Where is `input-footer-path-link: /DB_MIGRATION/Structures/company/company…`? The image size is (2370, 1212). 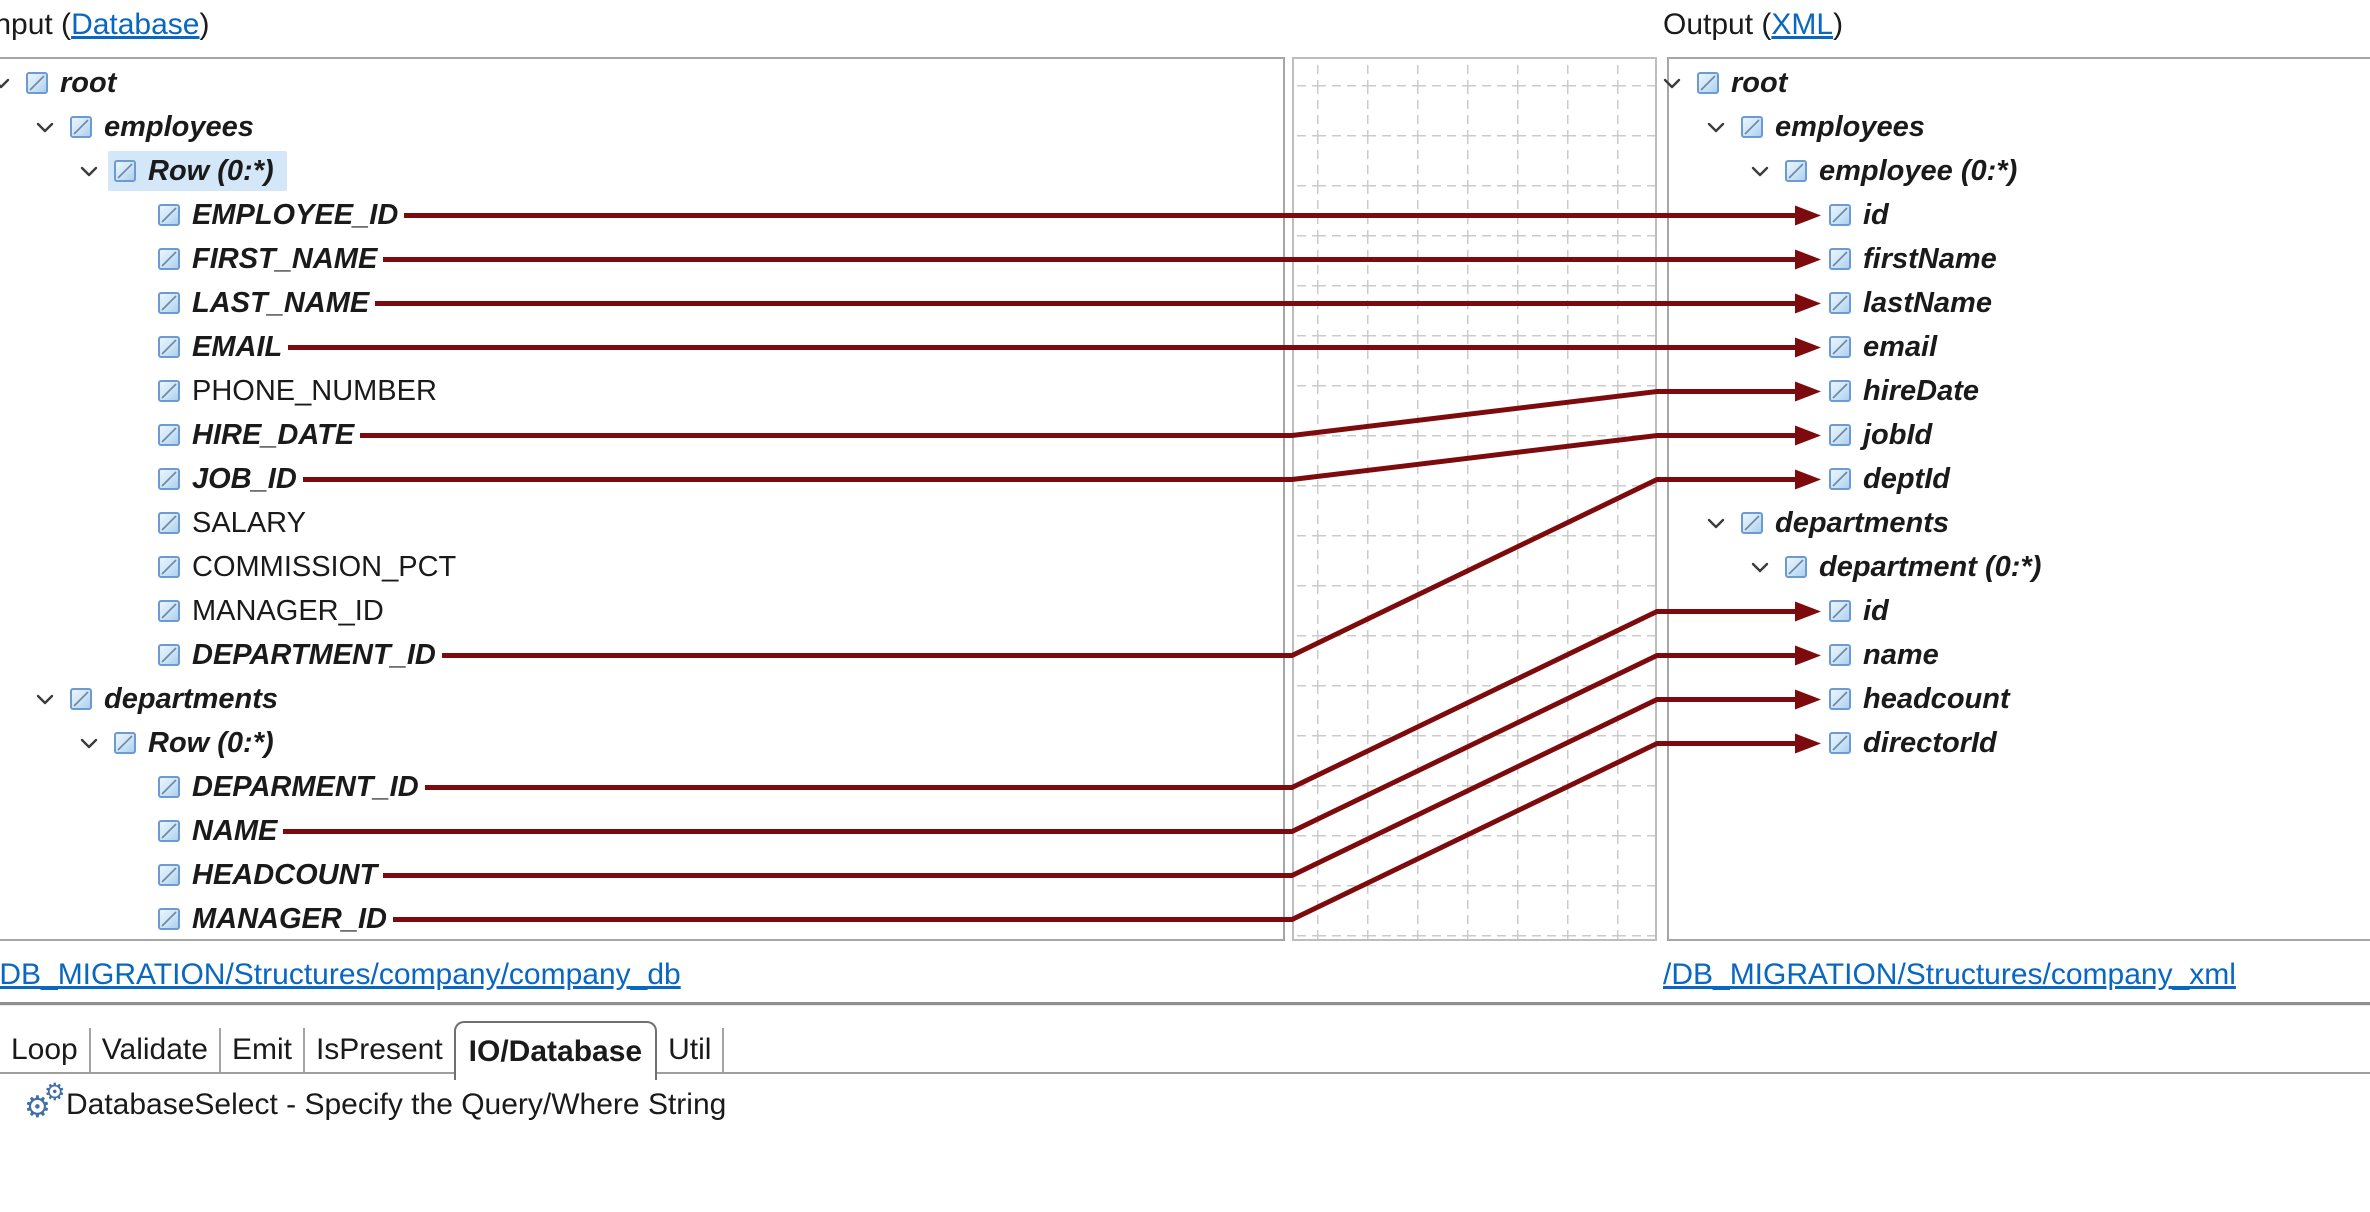
input-footer-path-link: /DB_MIGRATION/Structures/company/company… is located at coordinates (340, 974).